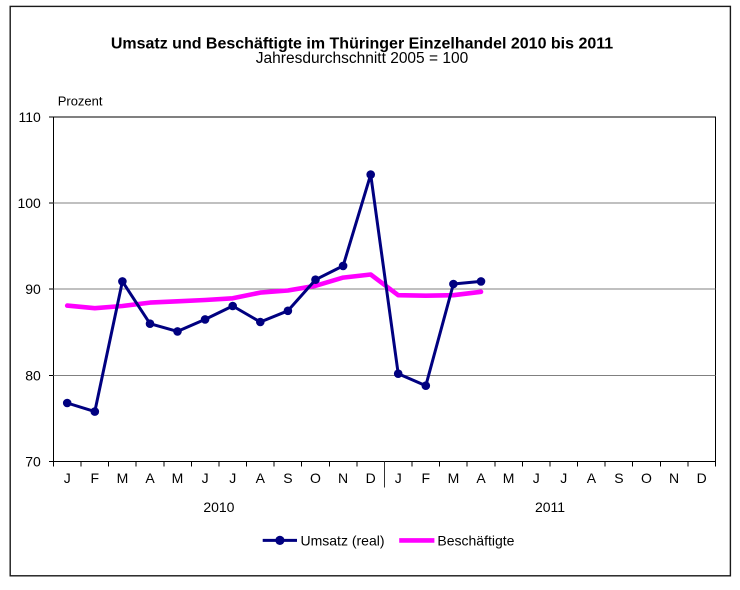 The width and height of the screenshot is (740, 590). I want to click on svg-text: Jahresdurchschnitt 2005 = 100, so click(362, 58).